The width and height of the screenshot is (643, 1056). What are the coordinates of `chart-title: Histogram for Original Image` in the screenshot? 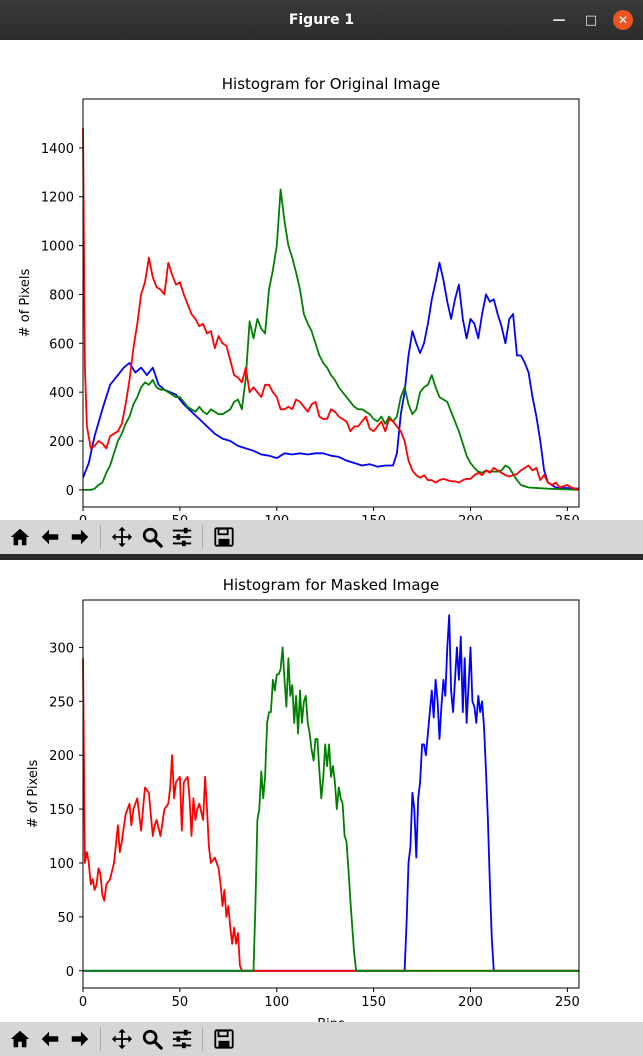 It's located at (331, 84).